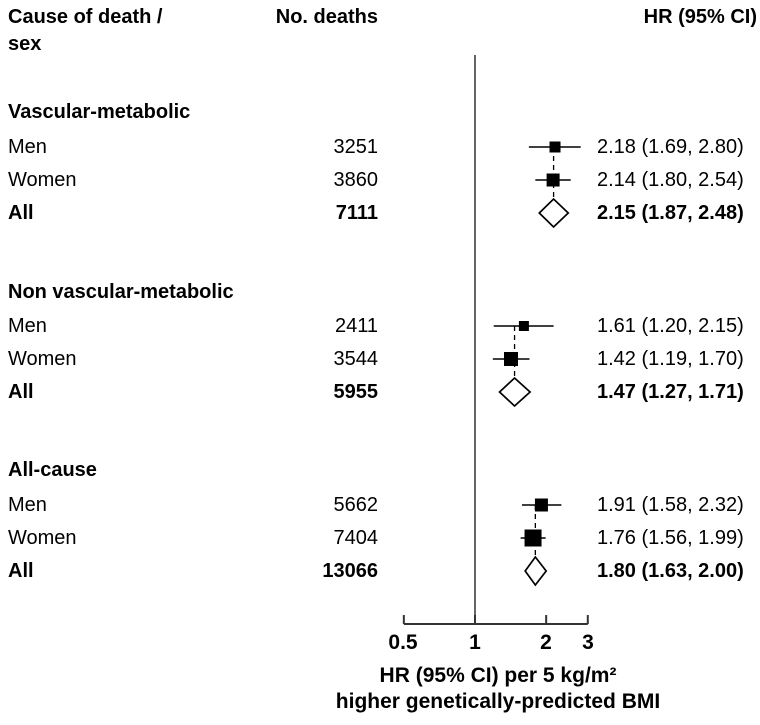 The height and width of the screenshot is (725, 760). What do you see at coordinates (670, 538) in the screenshot?
I see `row-hr-ci: 1.76 (1.56, 1.99)` at bounding box center [670, 538].